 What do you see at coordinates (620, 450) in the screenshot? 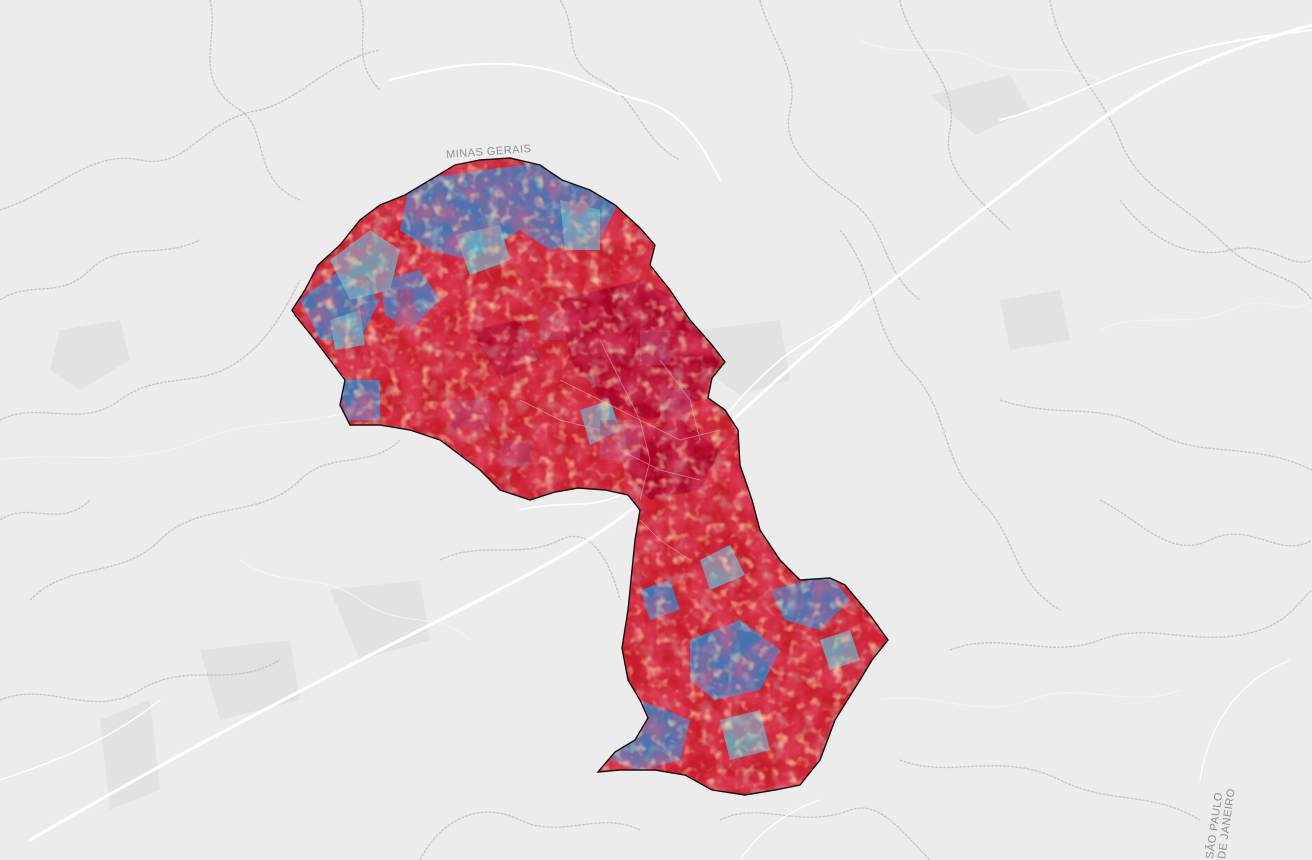
I see `urban-streets` at bounding box center [620, 450].